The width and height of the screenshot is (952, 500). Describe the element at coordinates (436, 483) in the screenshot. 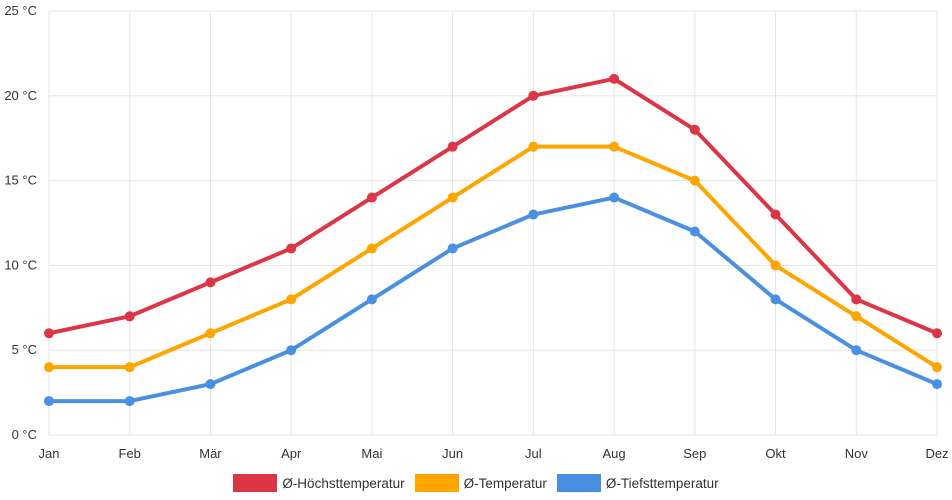

I see `legend-swatch-avg-temp` at that location.